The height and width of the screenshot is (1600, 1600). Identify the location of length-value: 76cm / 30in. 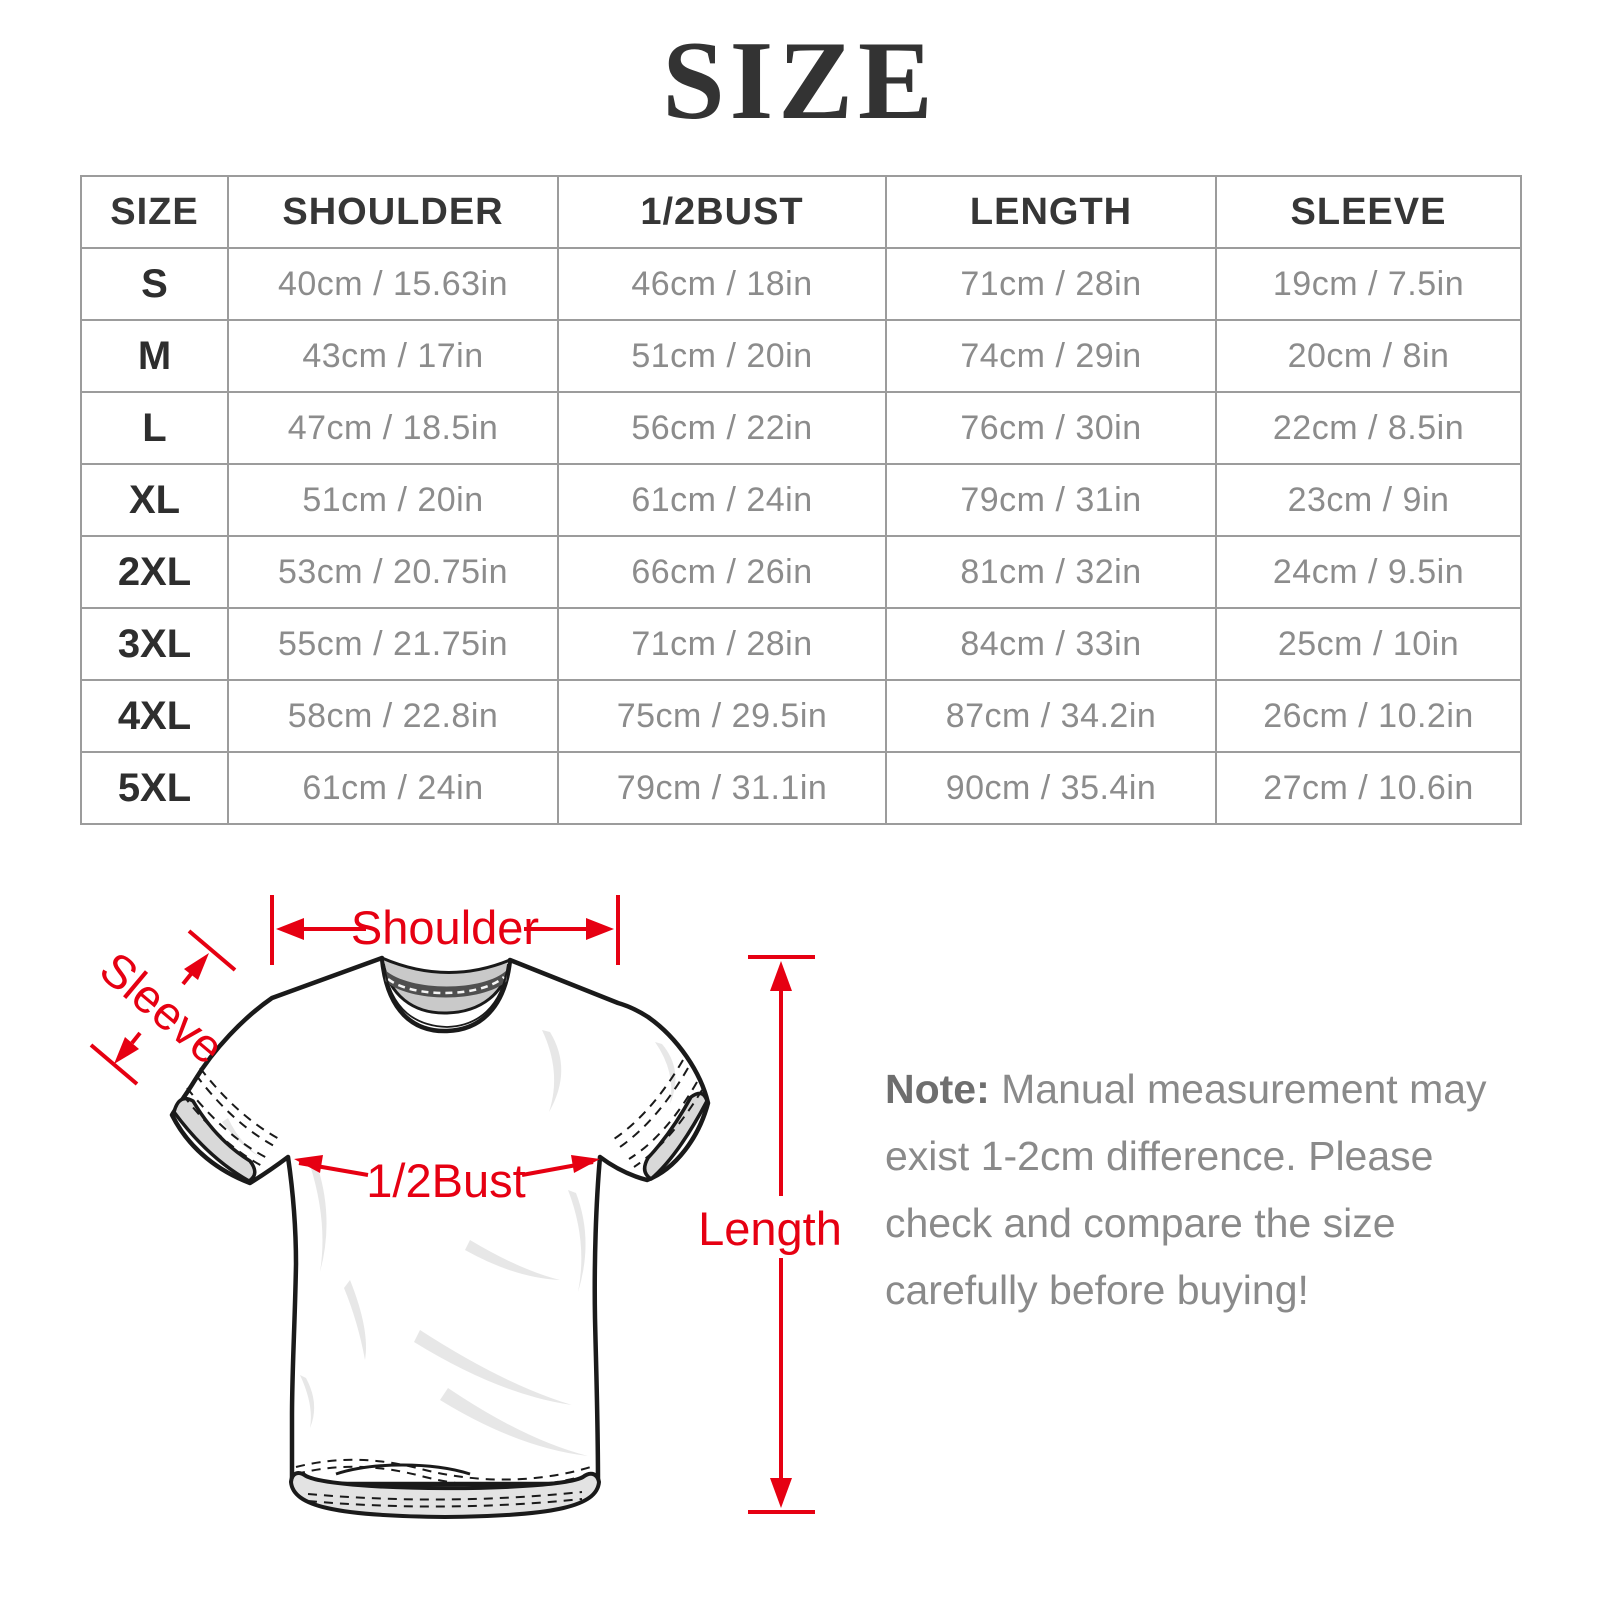
(1051, 428).